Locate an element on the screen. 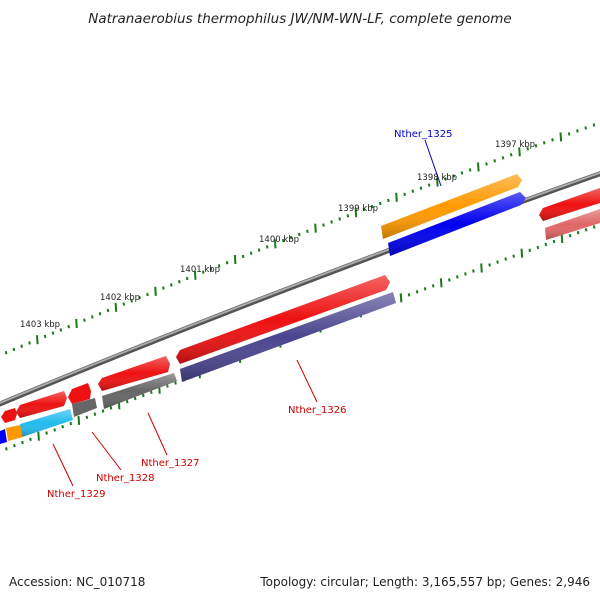 The height and width of the screenshot is (600, 600). label-nther-1326: Nther_1326 is located at coordinates (317, 410).